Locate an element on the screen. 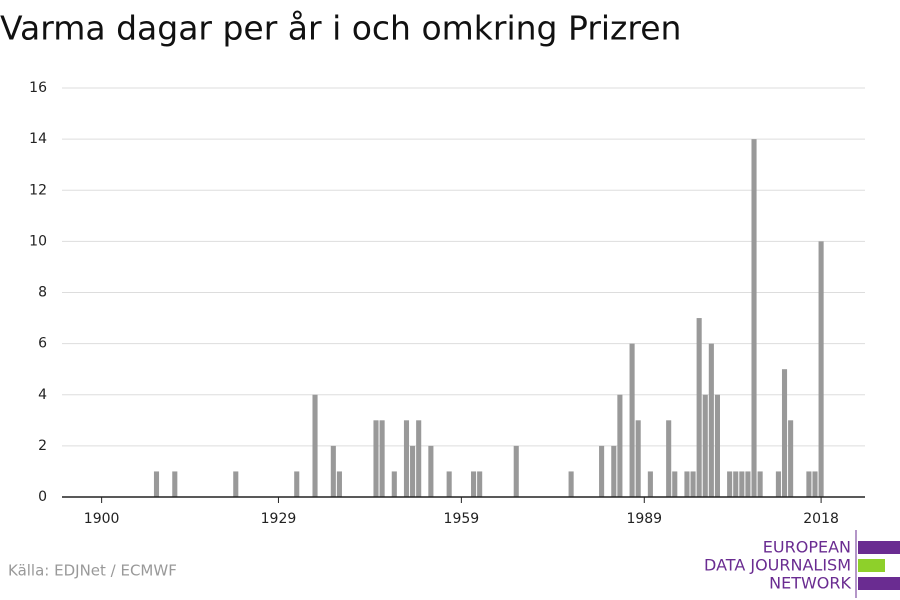 Image resolution: width=900 pixels, height=600 pixels. y-tick-label: 16 is located at coordinates (38, 88).